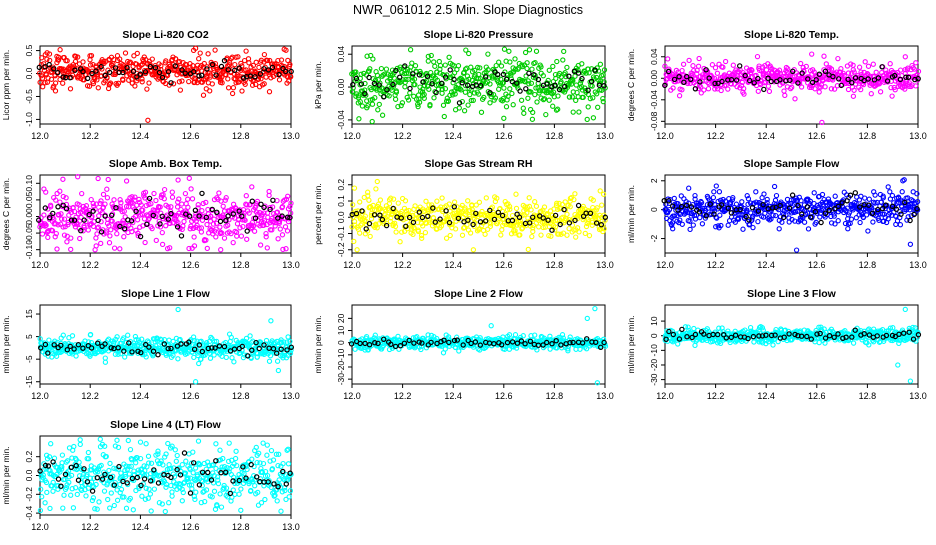 This screenshot has height=545, width=936. Describe the element at coordinates (29, 336) in the screenshot. I see `chart-7-ytick-label-2: 5` at that location.